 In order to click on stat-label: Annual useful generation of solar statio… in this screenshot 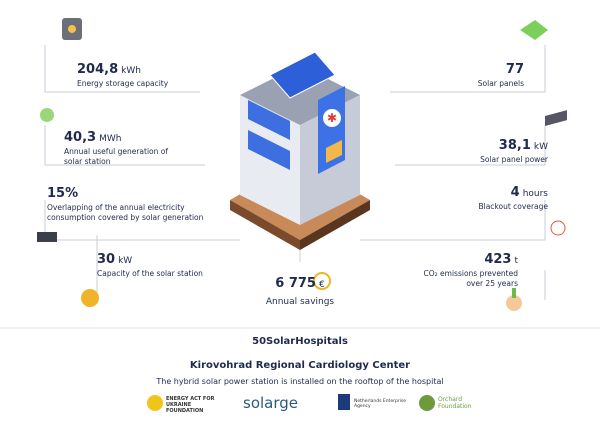, I will do `click(116, 156)`.